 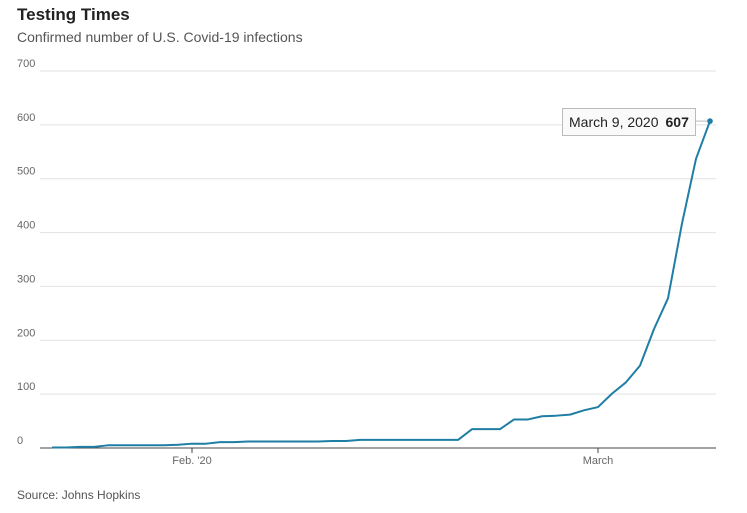 I want to click on x-tick-label: March, so click(x=598, y=461).